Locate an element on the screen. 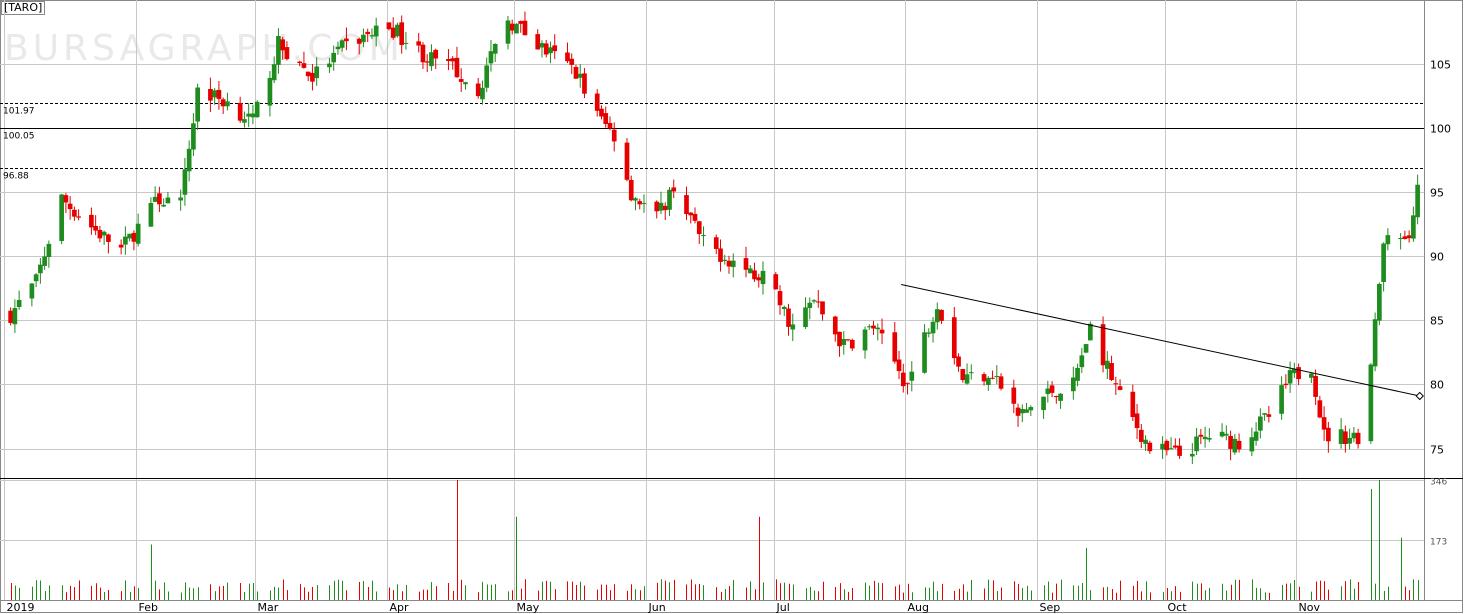  month-label: Feb is located at coordinates (148, 607).